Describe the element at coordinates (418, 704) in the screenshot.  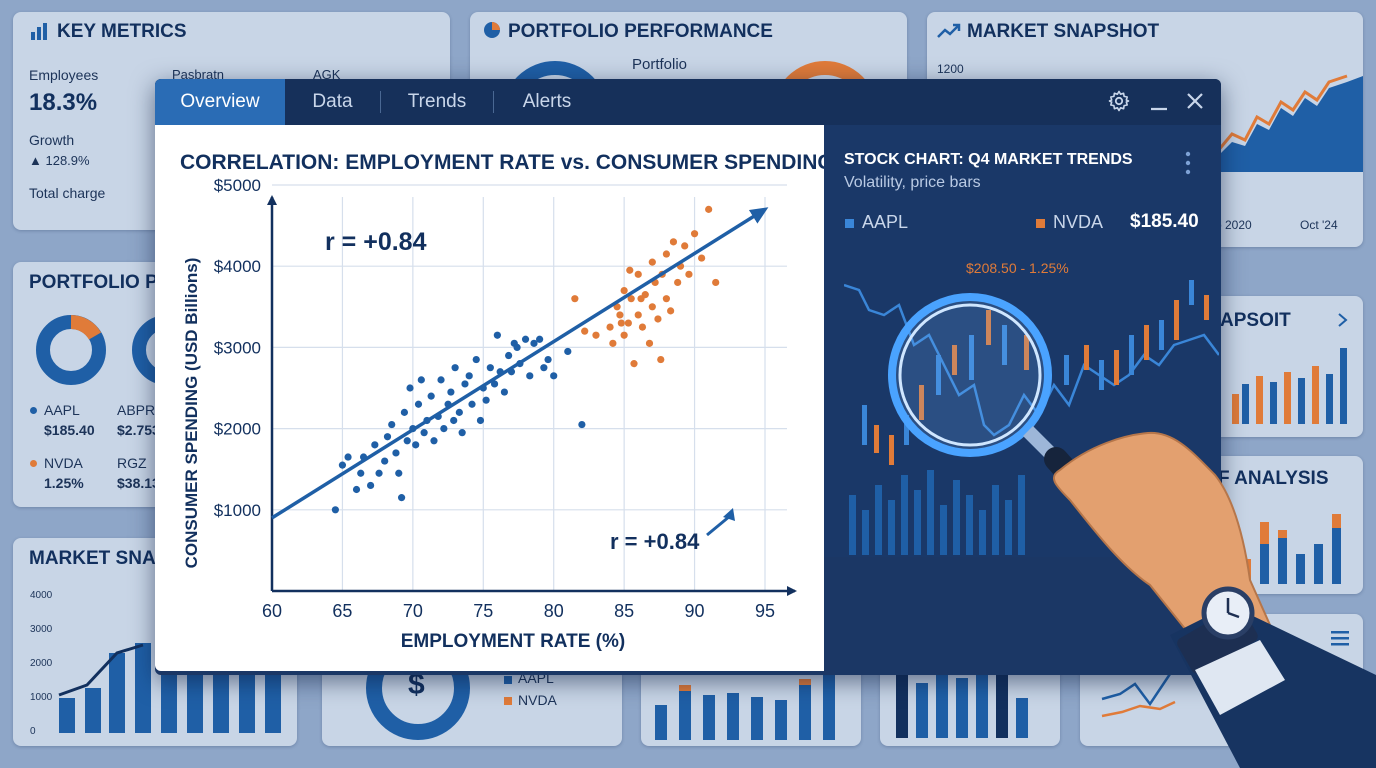
I see `dollar-donut` at that location.